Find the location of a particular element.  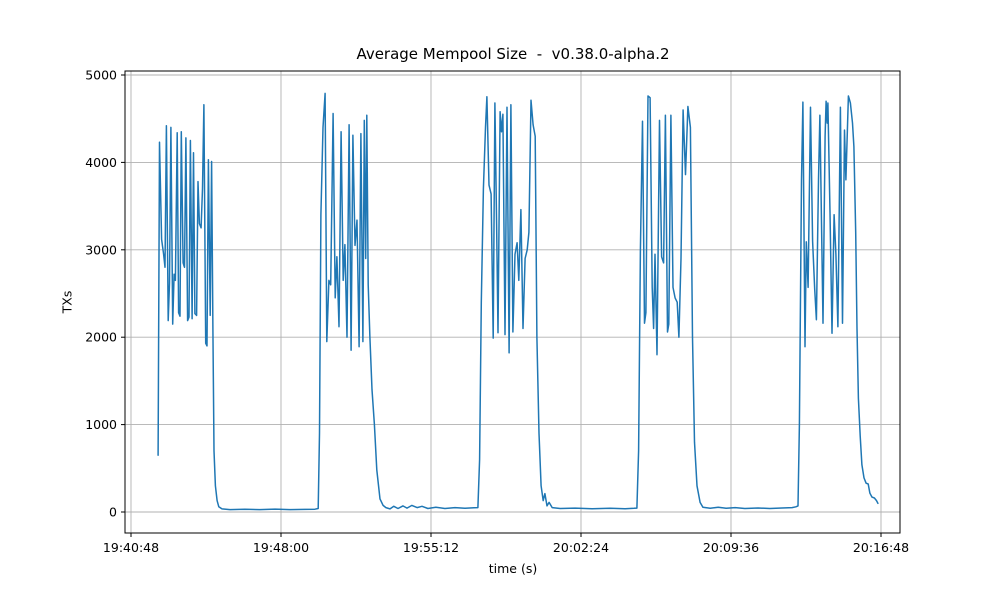

x-tick-label: 20:16:48 is located at coordinates (881, 547).